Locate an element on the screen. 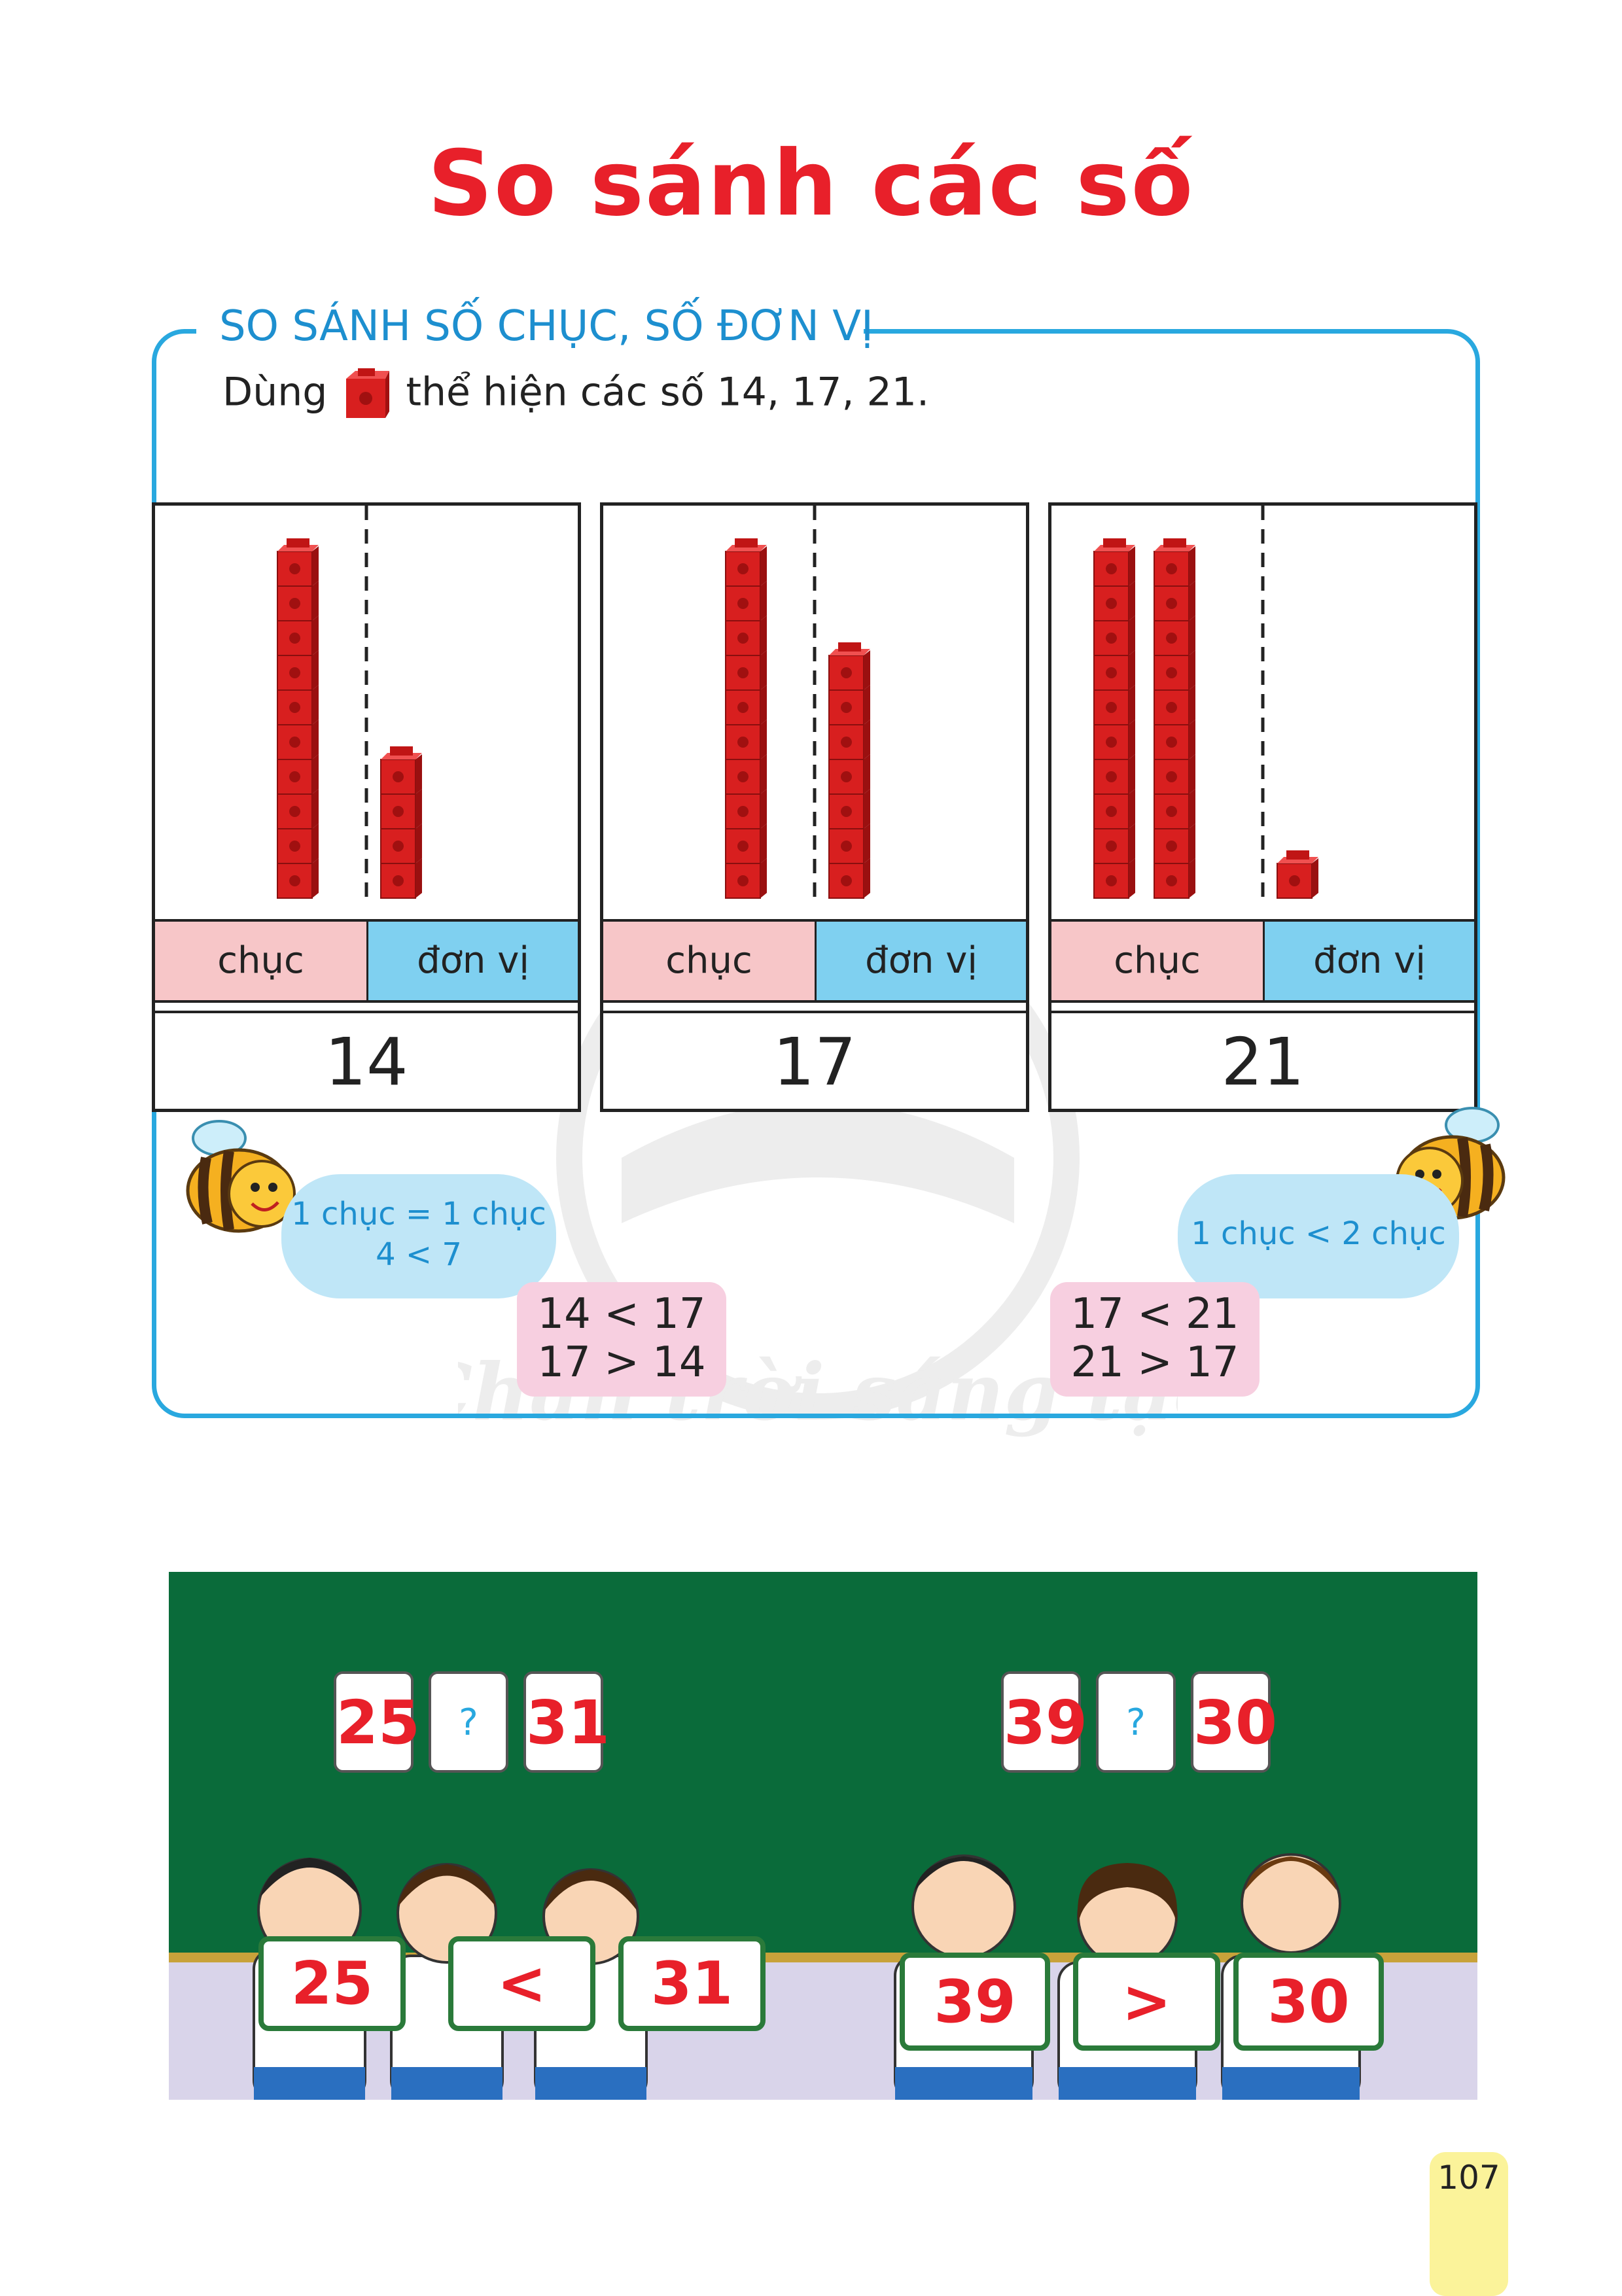  instruction-text-before: Dùng is located at coordinates (275, 392).